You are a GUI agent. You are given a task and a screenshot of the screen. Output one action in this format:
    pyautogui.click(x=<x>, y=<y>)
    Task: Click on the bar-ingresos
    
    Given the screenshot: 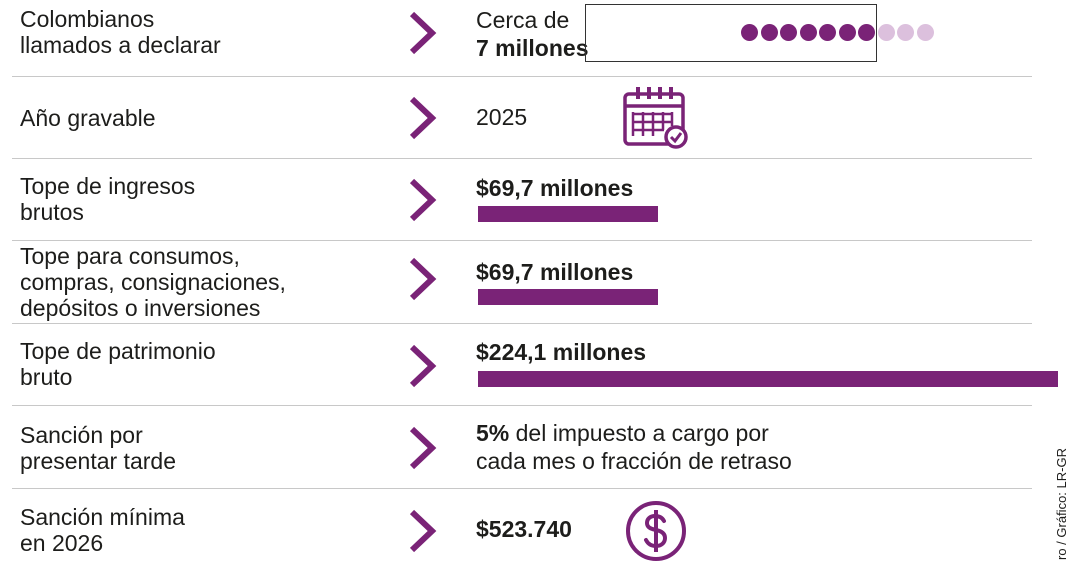 What is the action you would take?
    pyautogui.click(x=568, y=214)
    